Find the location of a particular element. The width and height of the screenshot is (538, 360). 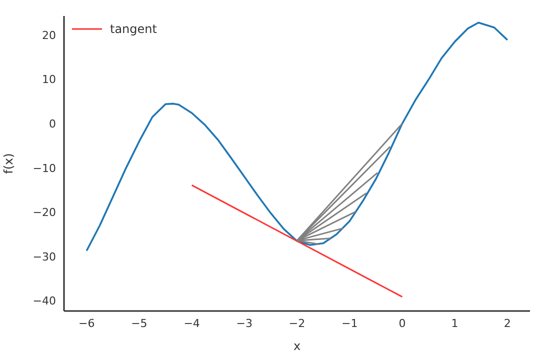

x-axis-title: x is located at coordinates (297, 346).